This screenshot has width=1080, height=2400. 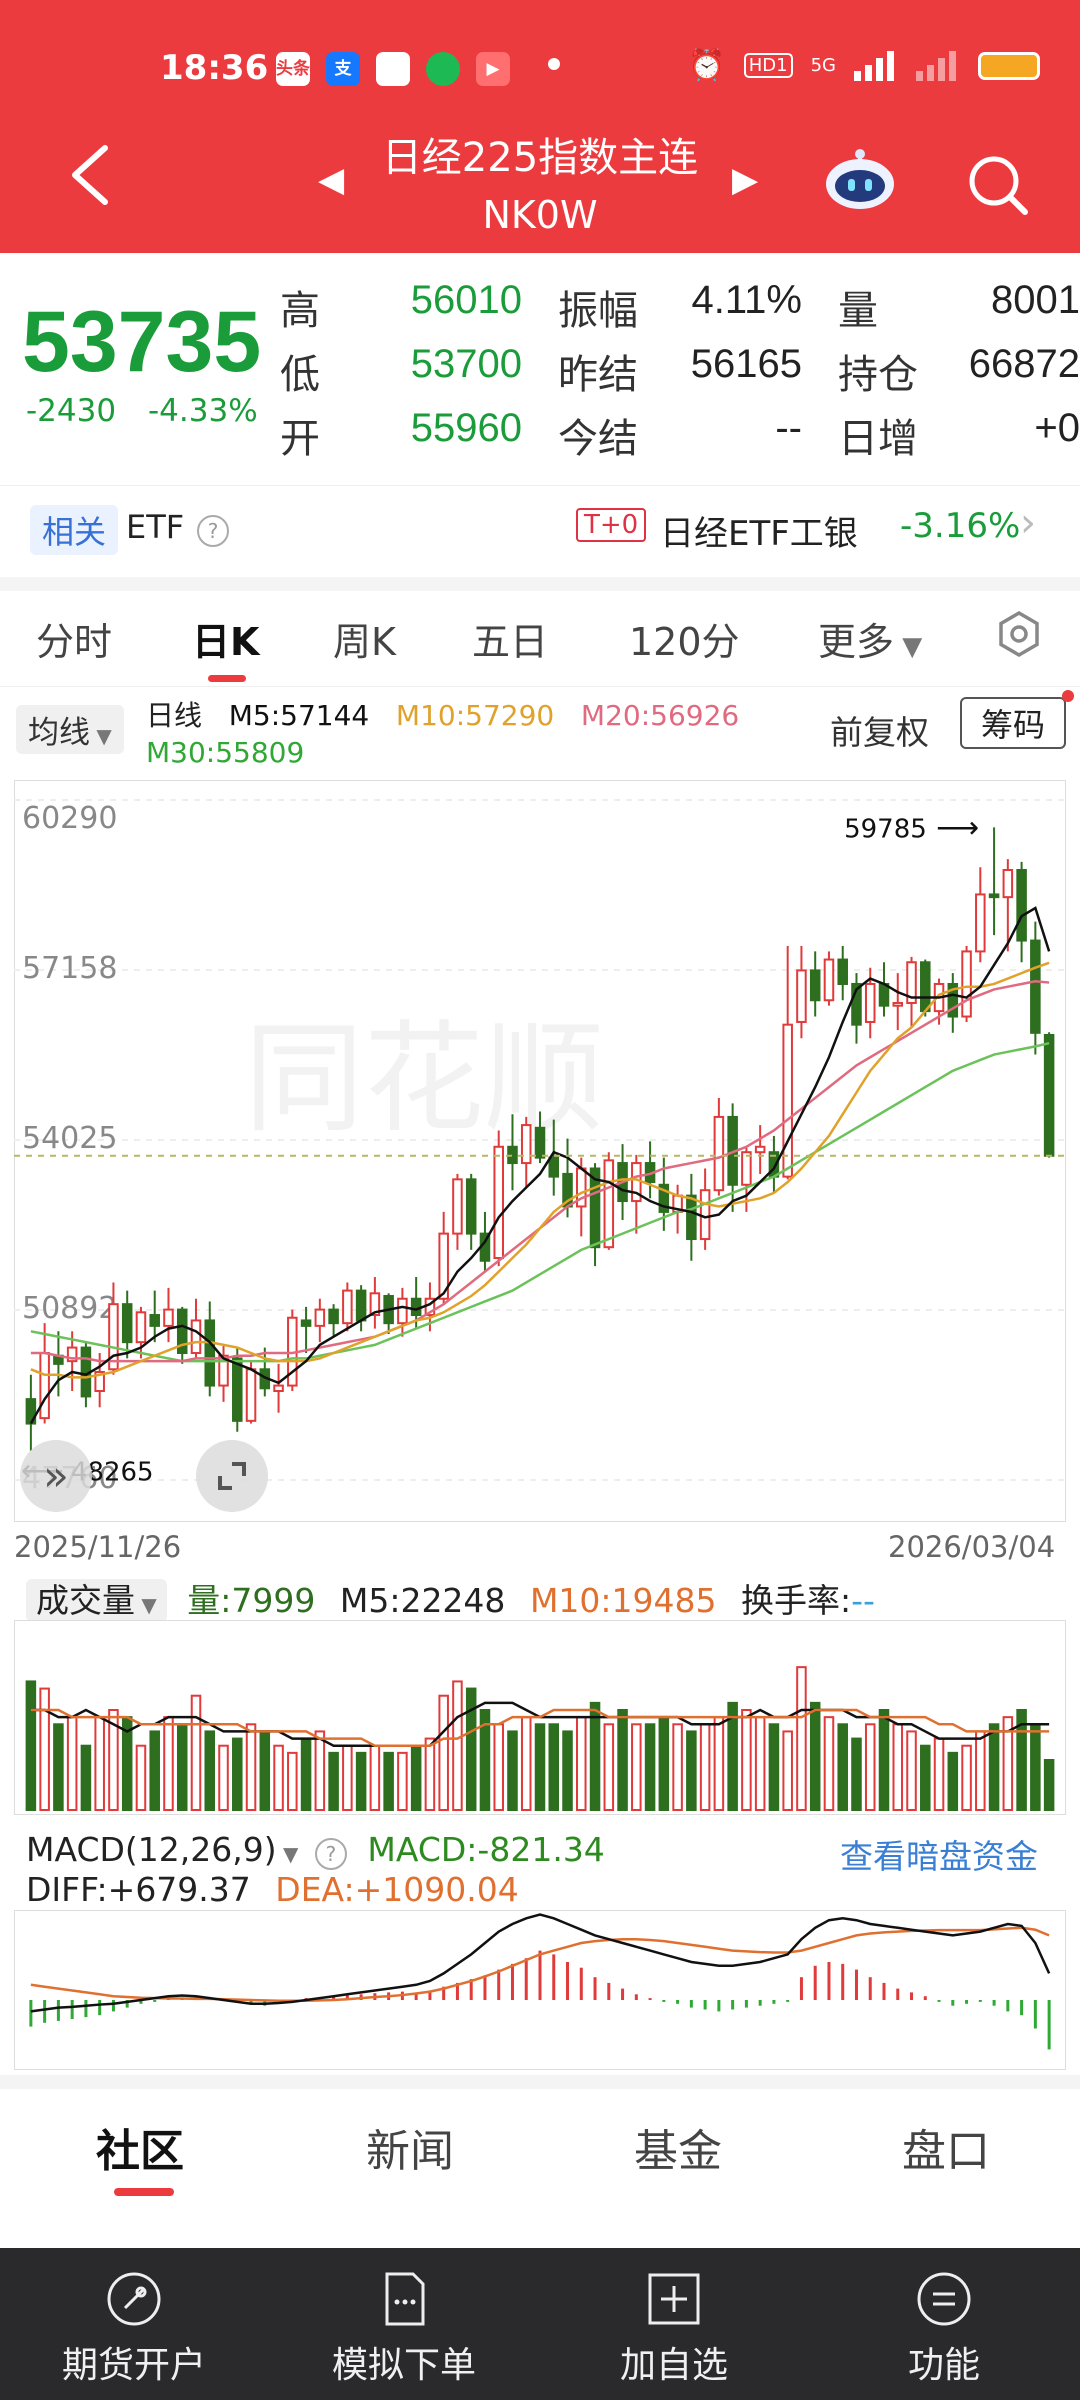 What do you see at coordinates (69, 818) in the screenshot?
I see `y-tick-label: 60290` at bounding box center [69, 818].